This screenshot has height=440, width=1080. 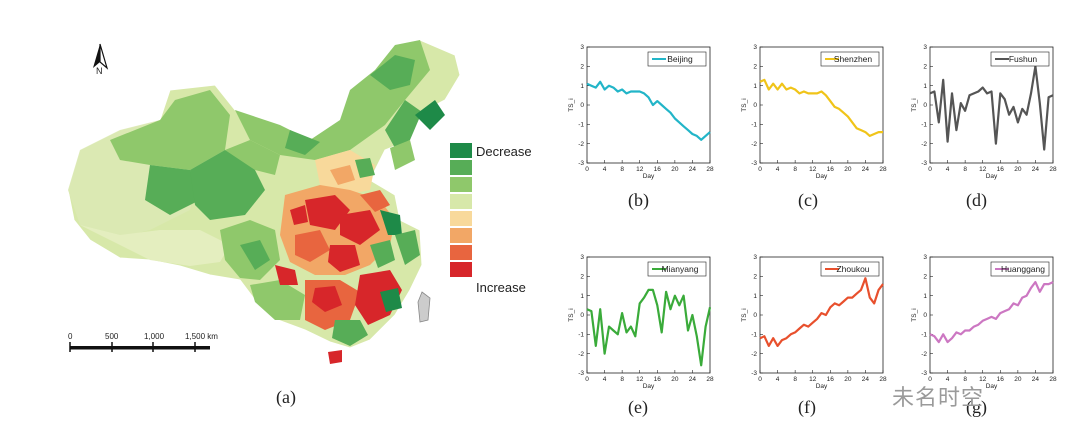 I want to click on series-line-fushun, so click(x=991, y=108).